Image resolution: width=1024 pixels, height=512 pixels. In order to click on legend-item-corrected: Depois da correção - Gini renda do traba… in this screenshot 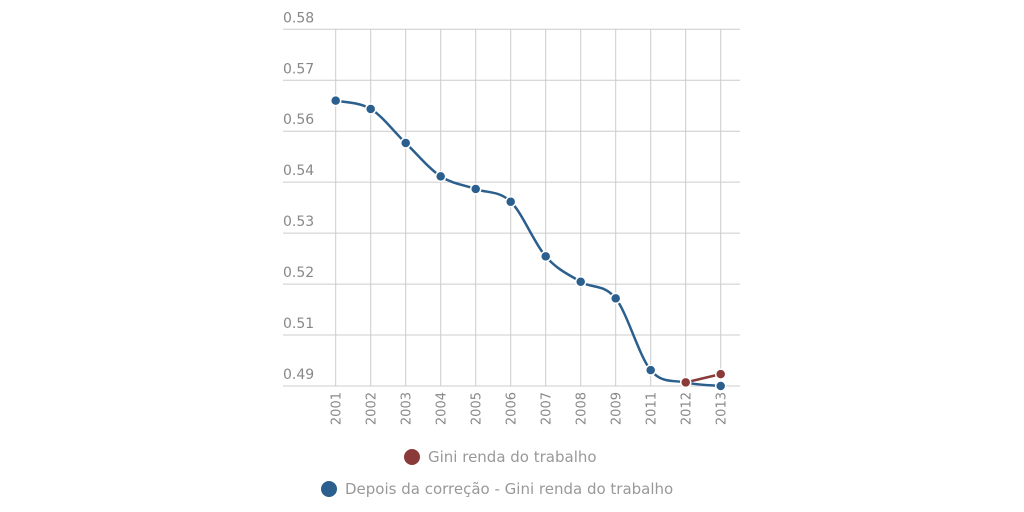, I will do `click(497, 489)`.